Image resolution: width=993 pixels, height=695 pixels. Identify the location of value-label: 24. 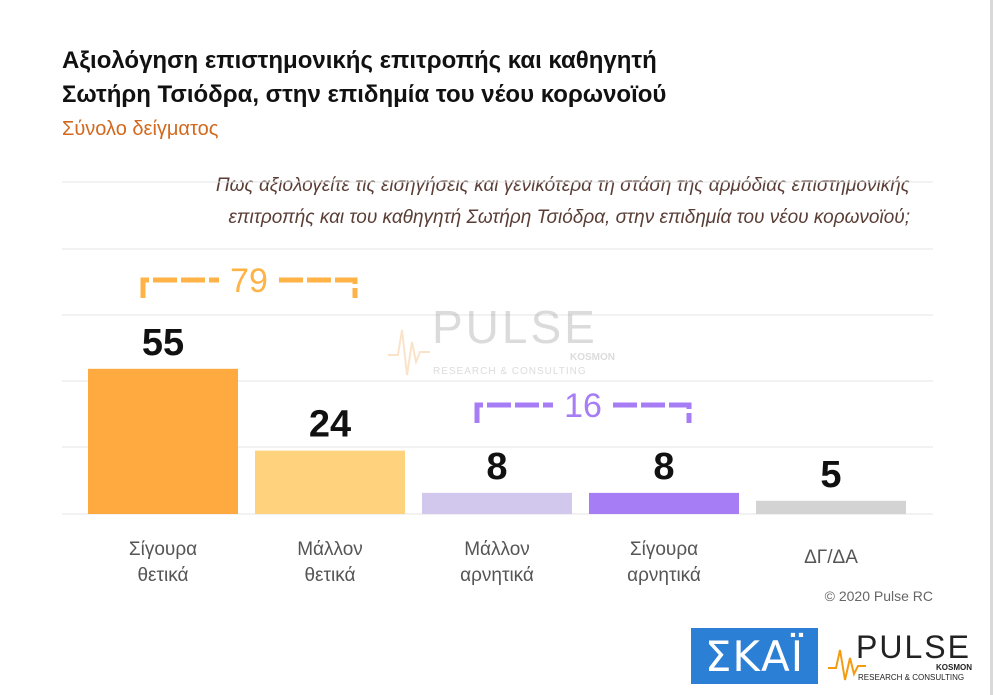
(330, 425).